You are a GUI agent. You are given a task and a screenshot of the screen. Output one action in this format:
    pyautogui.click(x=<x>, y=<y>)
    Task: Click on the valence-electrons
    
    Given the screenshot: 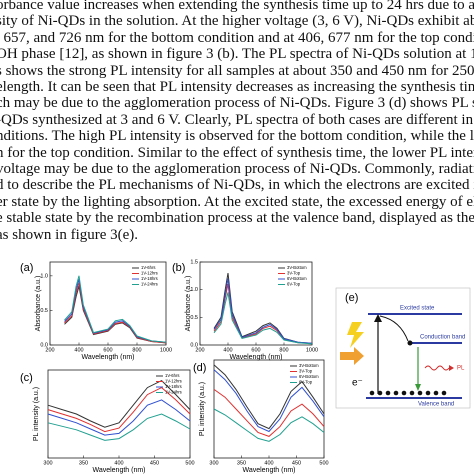 What is the action you would take?
    pyautogui.click(x=408, y=393)
    